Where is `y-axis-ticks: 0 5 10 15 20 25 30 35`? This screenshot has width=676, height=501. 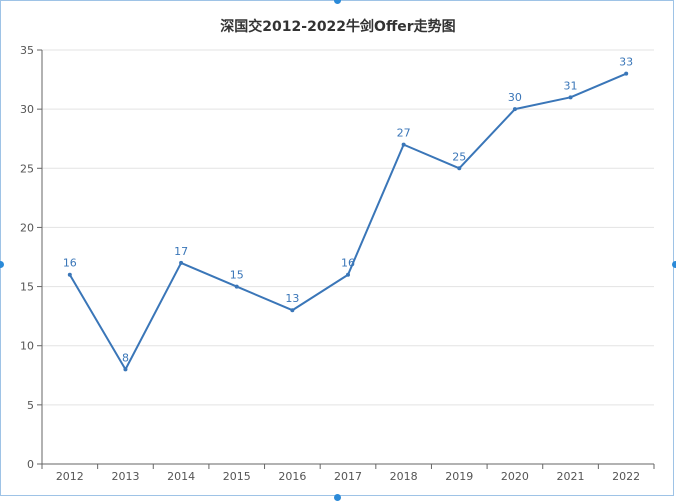 y-axis-ticks: 0 5 10 15 20 25 30 35 is located at coordinates (31, 257).